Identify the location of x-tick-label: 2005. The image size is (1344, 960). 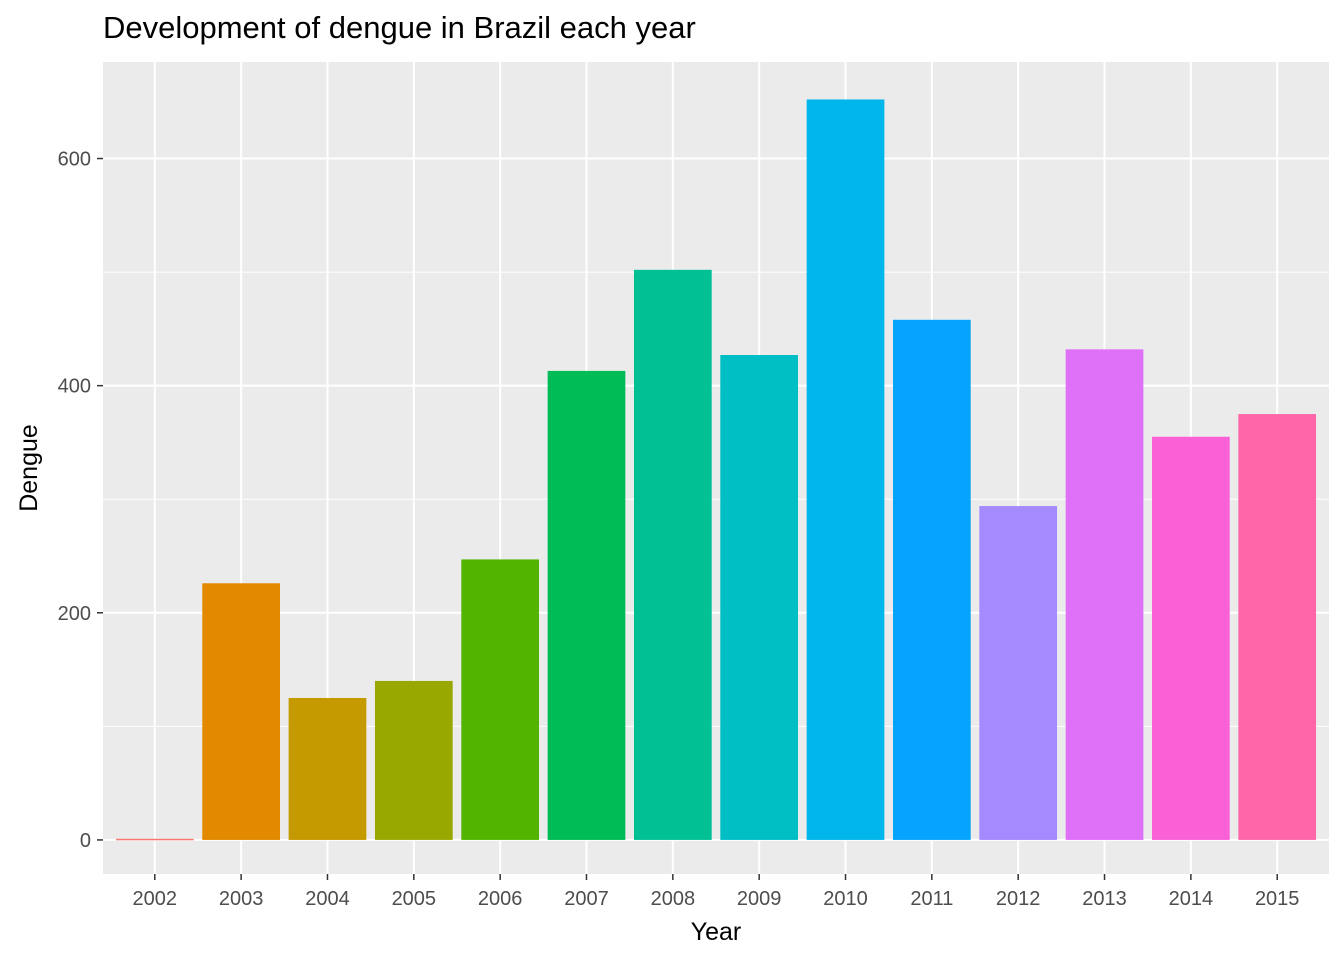
(414, 899).